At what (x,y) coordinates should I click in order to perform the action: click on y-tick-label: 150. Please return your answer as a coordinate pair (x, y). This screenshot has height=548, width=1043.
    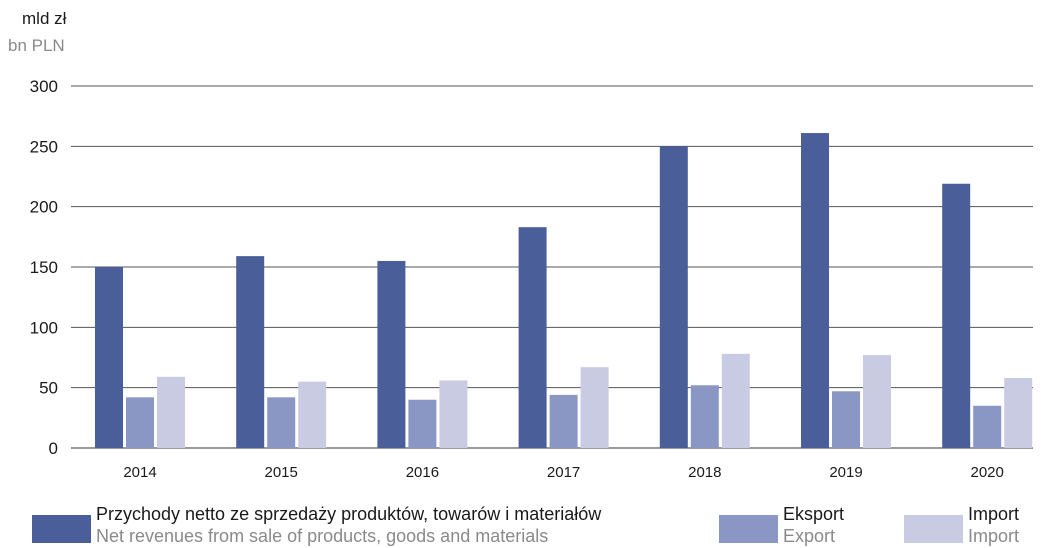
    Looking at the image, I should click on (44, 267).